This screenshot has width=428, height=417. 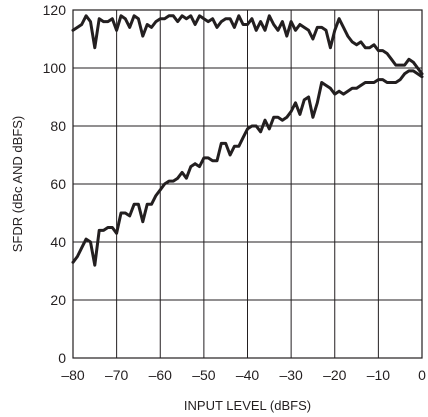 What do you see at coordinates (335, 375) in the screenshot?
I see `x-tick-label: –20` at bounding box center [335, 375].